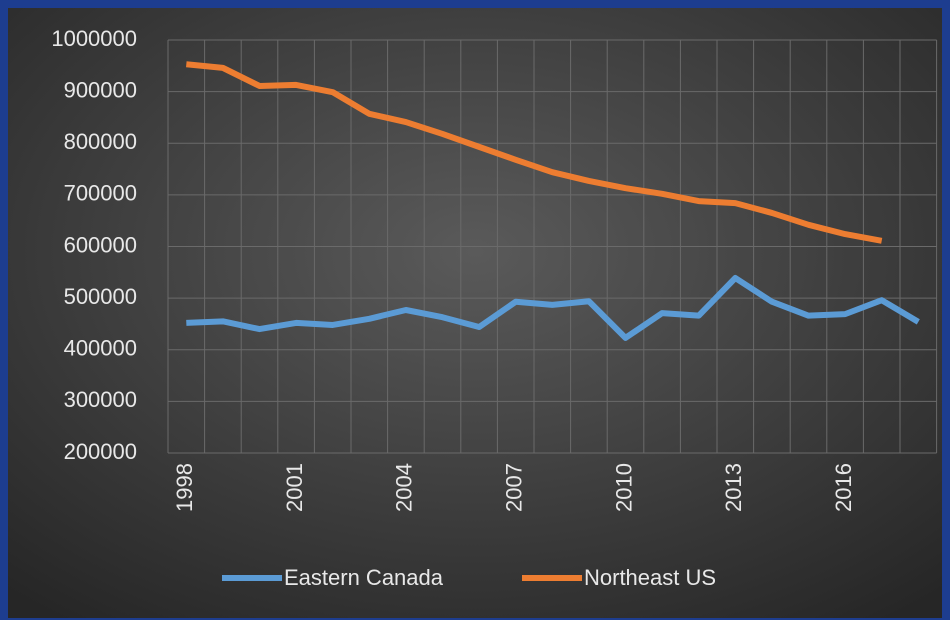  Describe the element at coordinates (100, 399) in the screenshot. I see `y-tick-label: 300000` at that location.